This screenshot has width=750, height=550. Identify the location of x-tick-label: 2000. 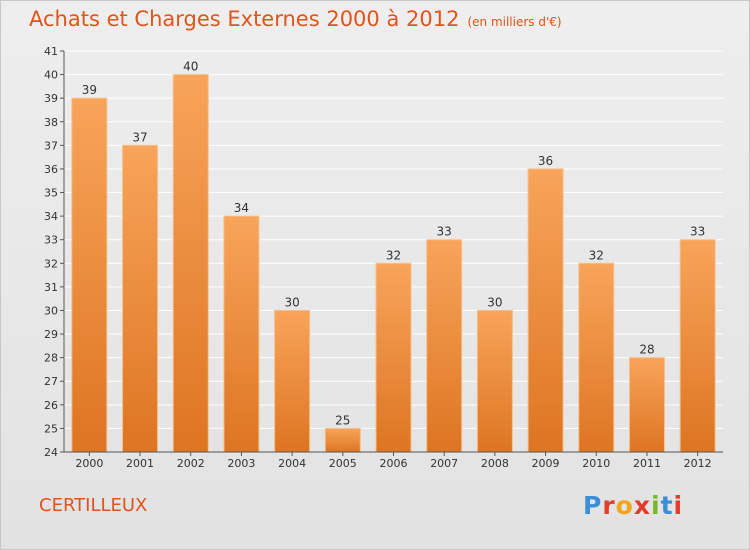
(89, 463).